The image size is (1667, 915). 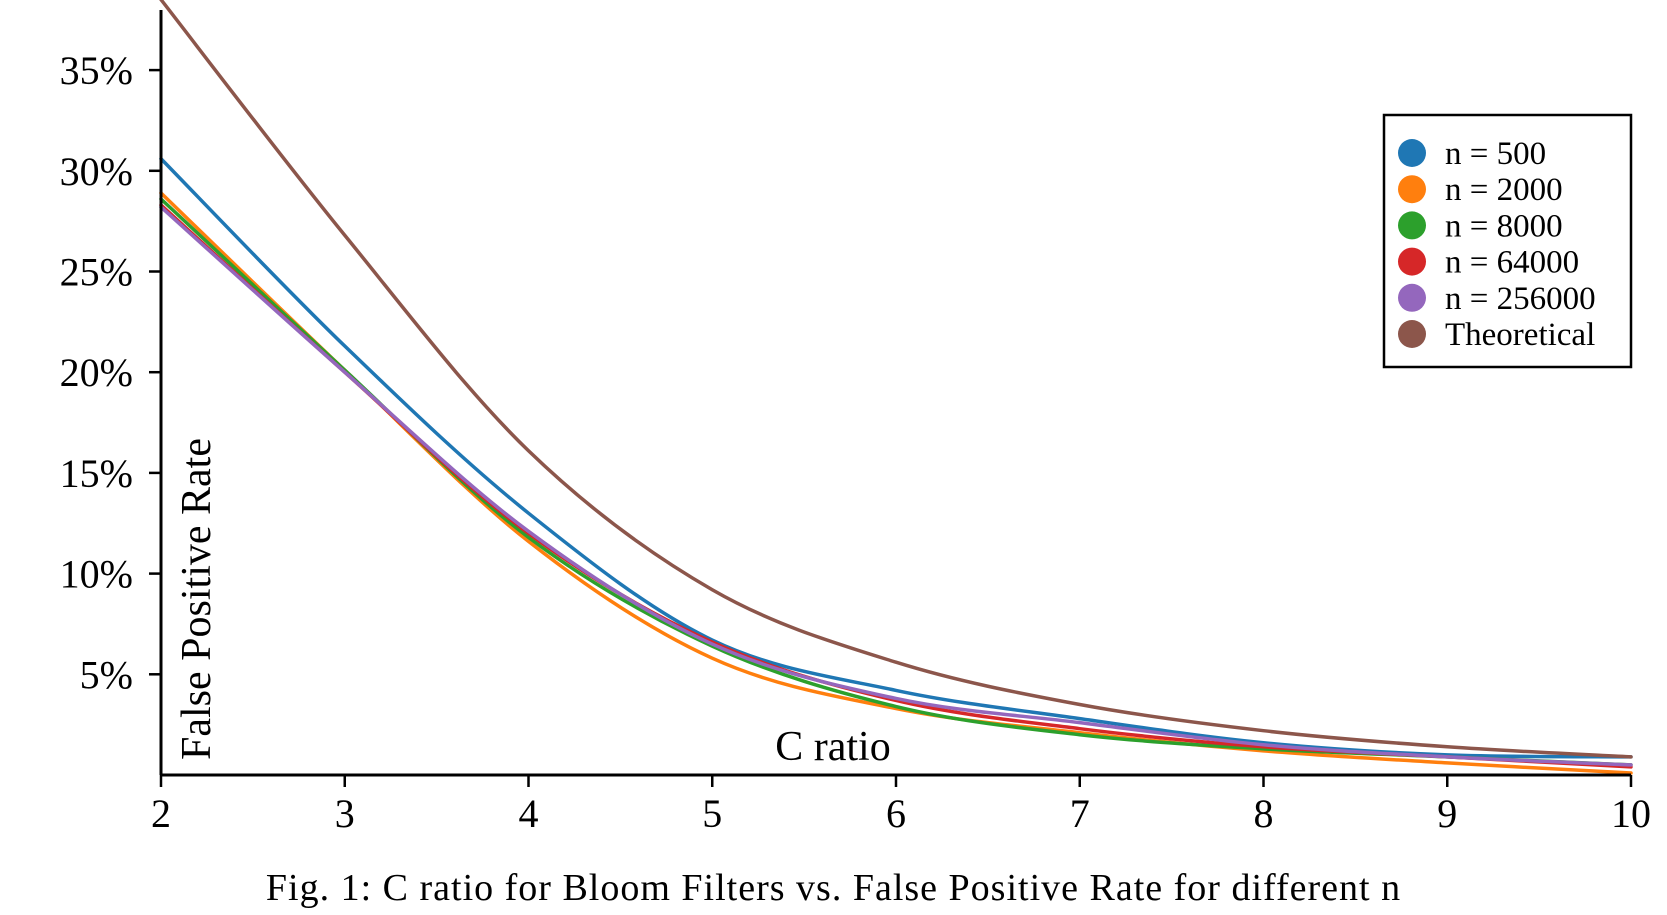 I want to click on x-tick-label: 10, so click(x=1631, y=813).